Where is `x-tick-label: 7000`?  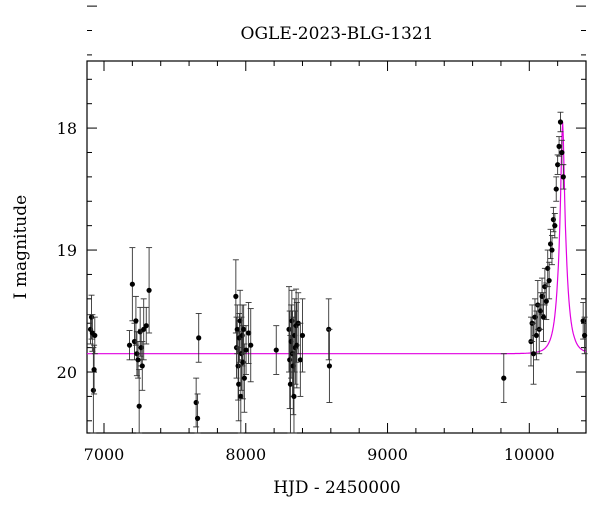
x-tick-label: 7000 is located at coordinates (104, 454).